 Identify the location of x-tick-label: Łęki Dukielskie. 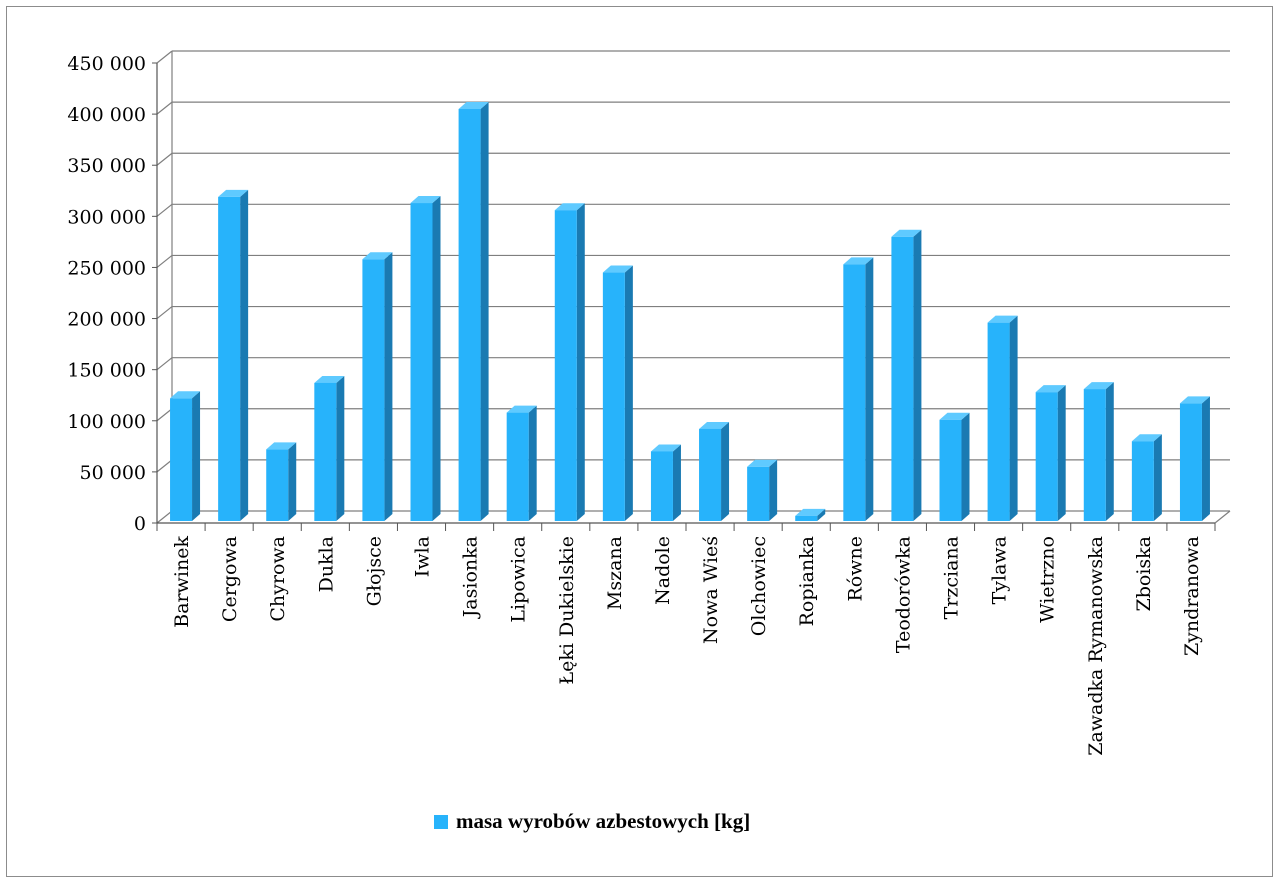
(567, 610).